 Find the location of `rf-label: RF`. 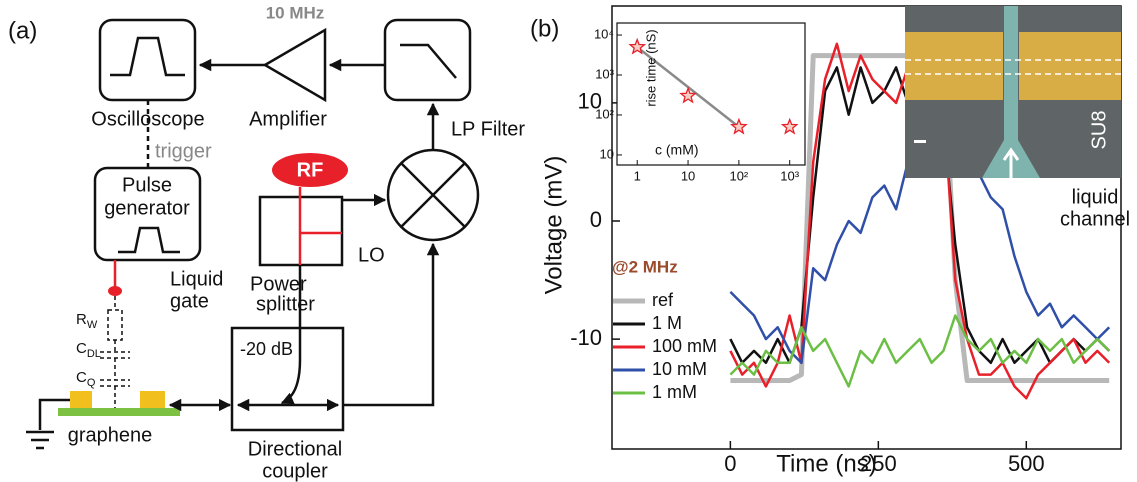

rf-label: RF is located at coordinates (310, 170).